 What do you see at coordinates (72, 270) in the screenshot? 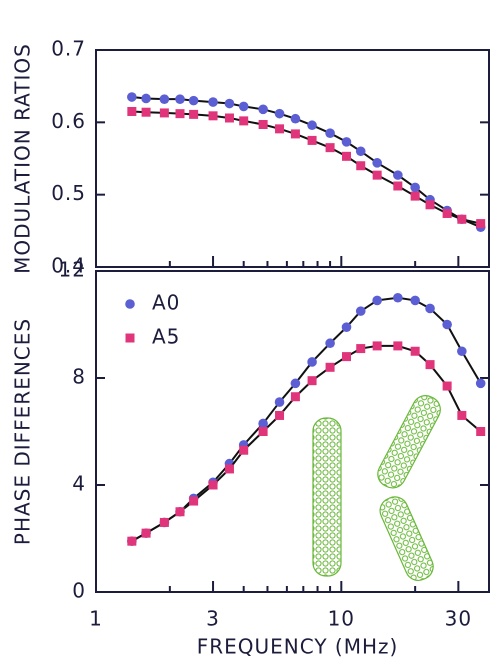
I see `y-tick-label: 12` at bounding box center [72, 270].